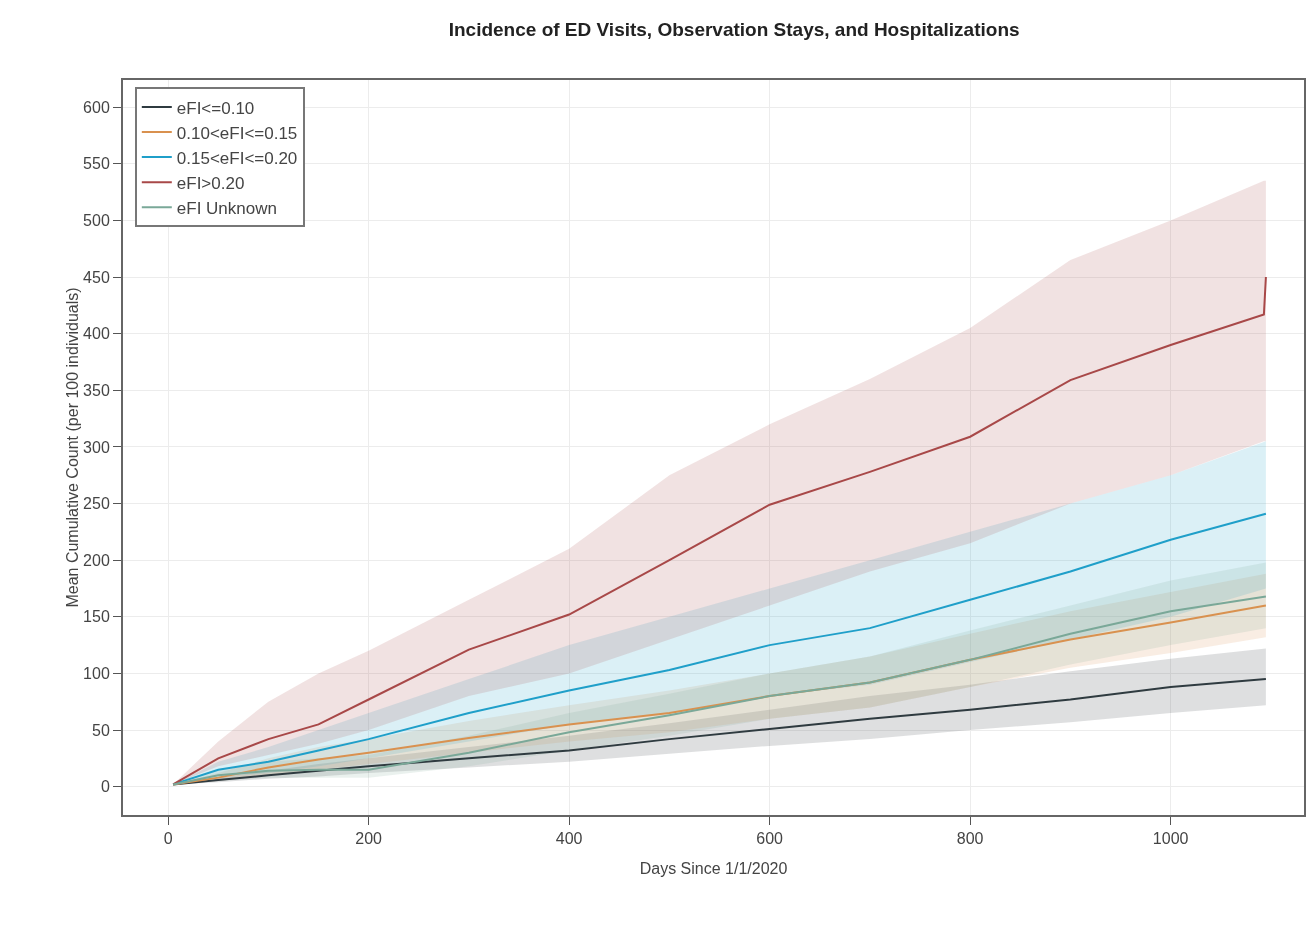 The image size is (1311, 925). I want to click on y-tick-label: 550, so click(96, 164).